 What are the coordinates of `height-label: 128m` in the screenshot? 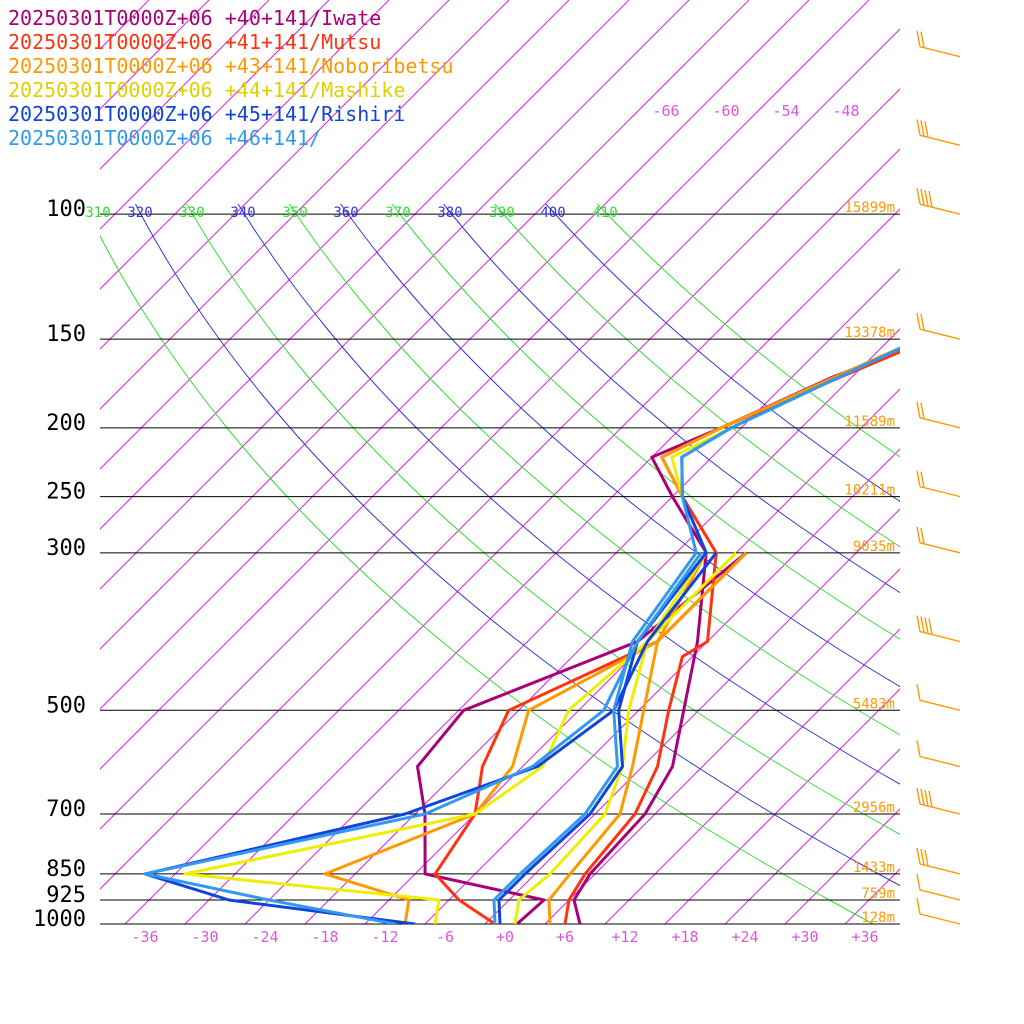 It's located at (878, 918).